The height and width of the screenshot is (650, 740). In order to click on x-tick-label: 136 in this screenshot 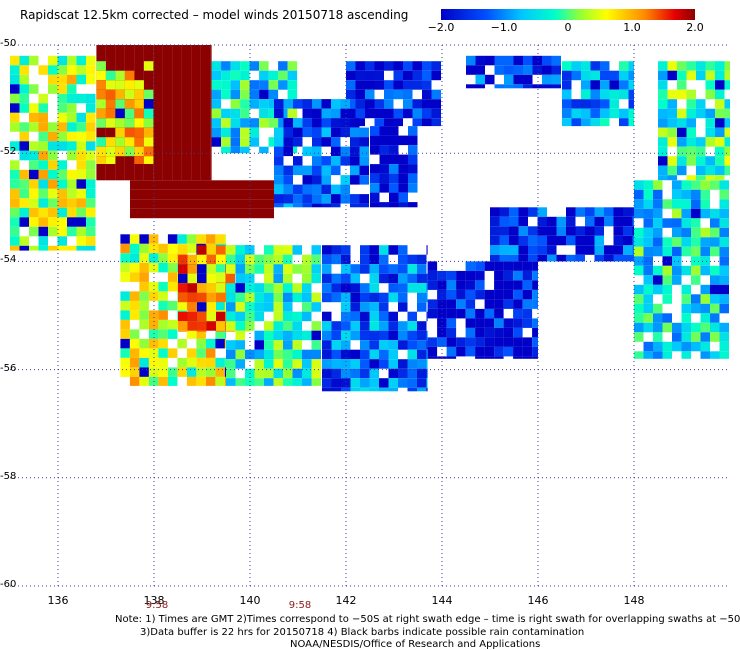, I will do `click(58, 600)`.